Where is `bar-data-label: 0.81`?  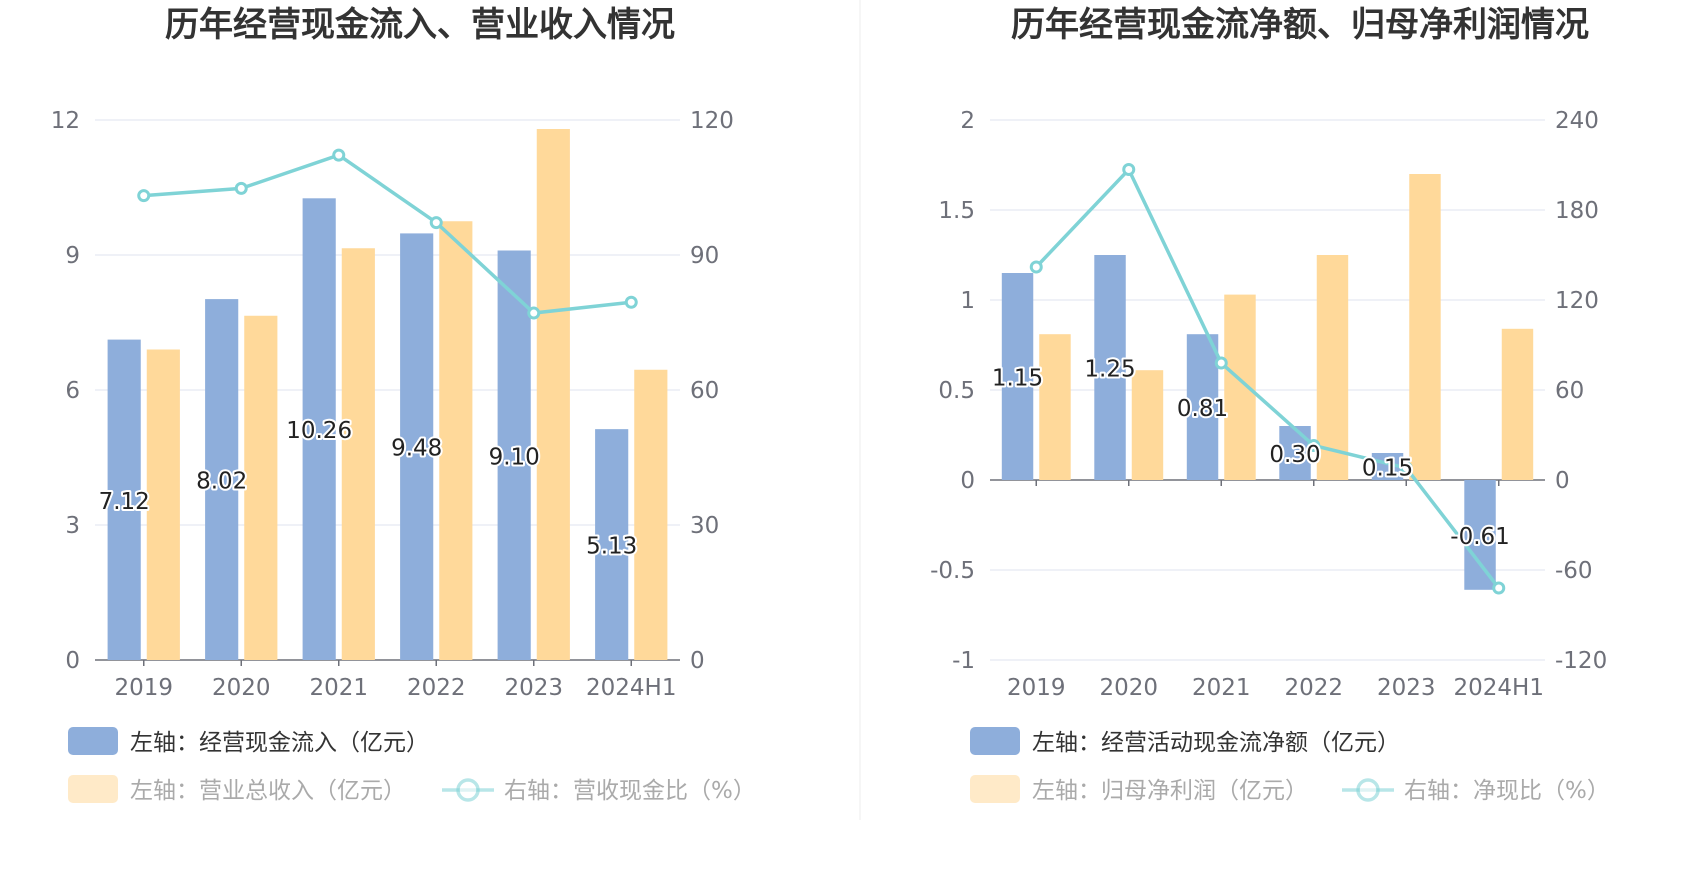
bar-data-label: 0.81 is located at coordinates (1202, 409).